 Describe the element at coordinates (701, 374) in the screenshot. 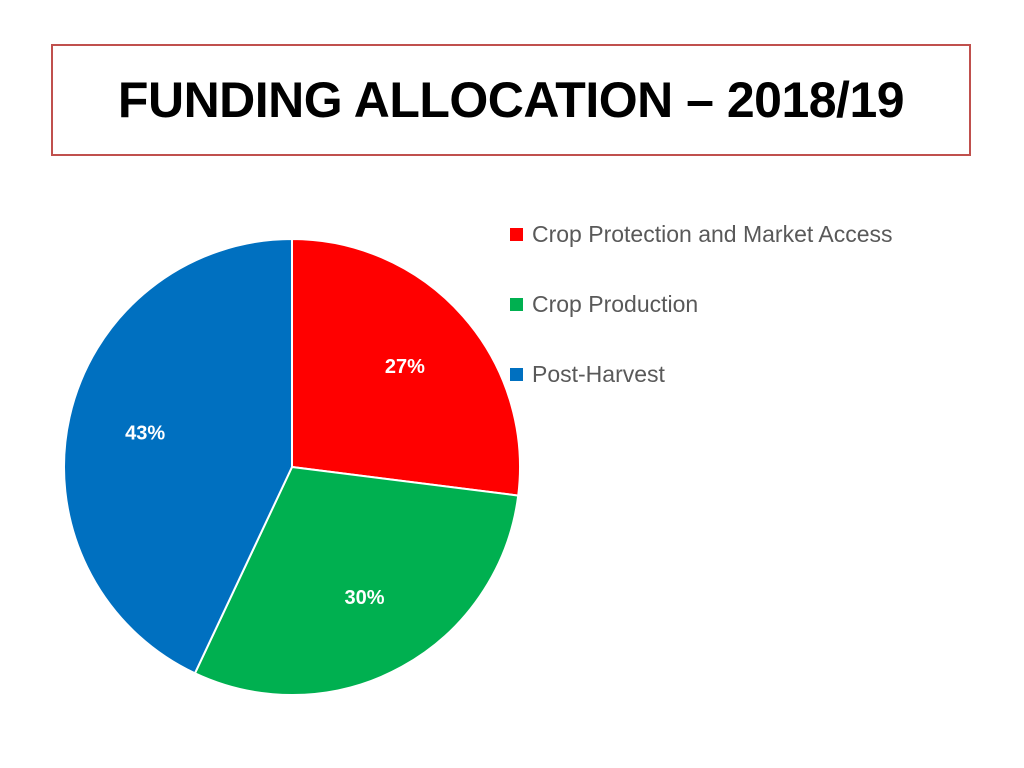

I see `legend-item: Post-Harvest` at that location.